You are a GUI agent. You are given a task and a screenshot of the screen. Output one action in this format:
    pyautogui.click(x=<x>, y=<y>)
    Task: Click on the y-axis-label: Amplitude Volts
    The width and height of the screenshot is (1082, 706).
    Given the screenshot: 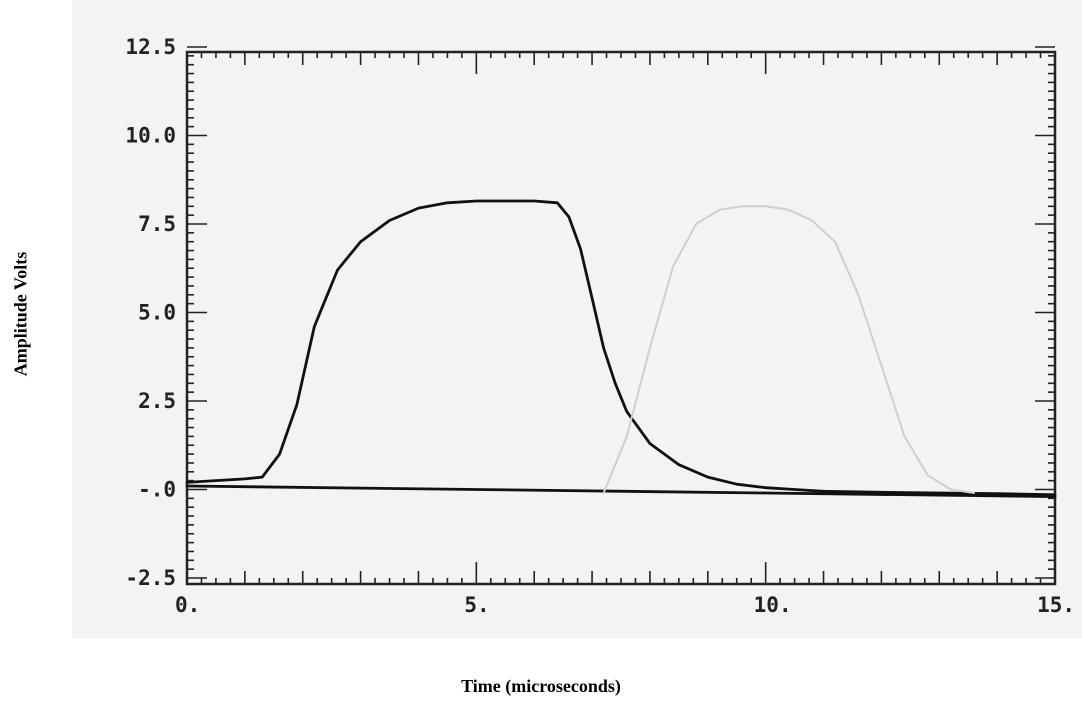 What is the action you would take?
    pyautogui.click(x=20, y=314)
    